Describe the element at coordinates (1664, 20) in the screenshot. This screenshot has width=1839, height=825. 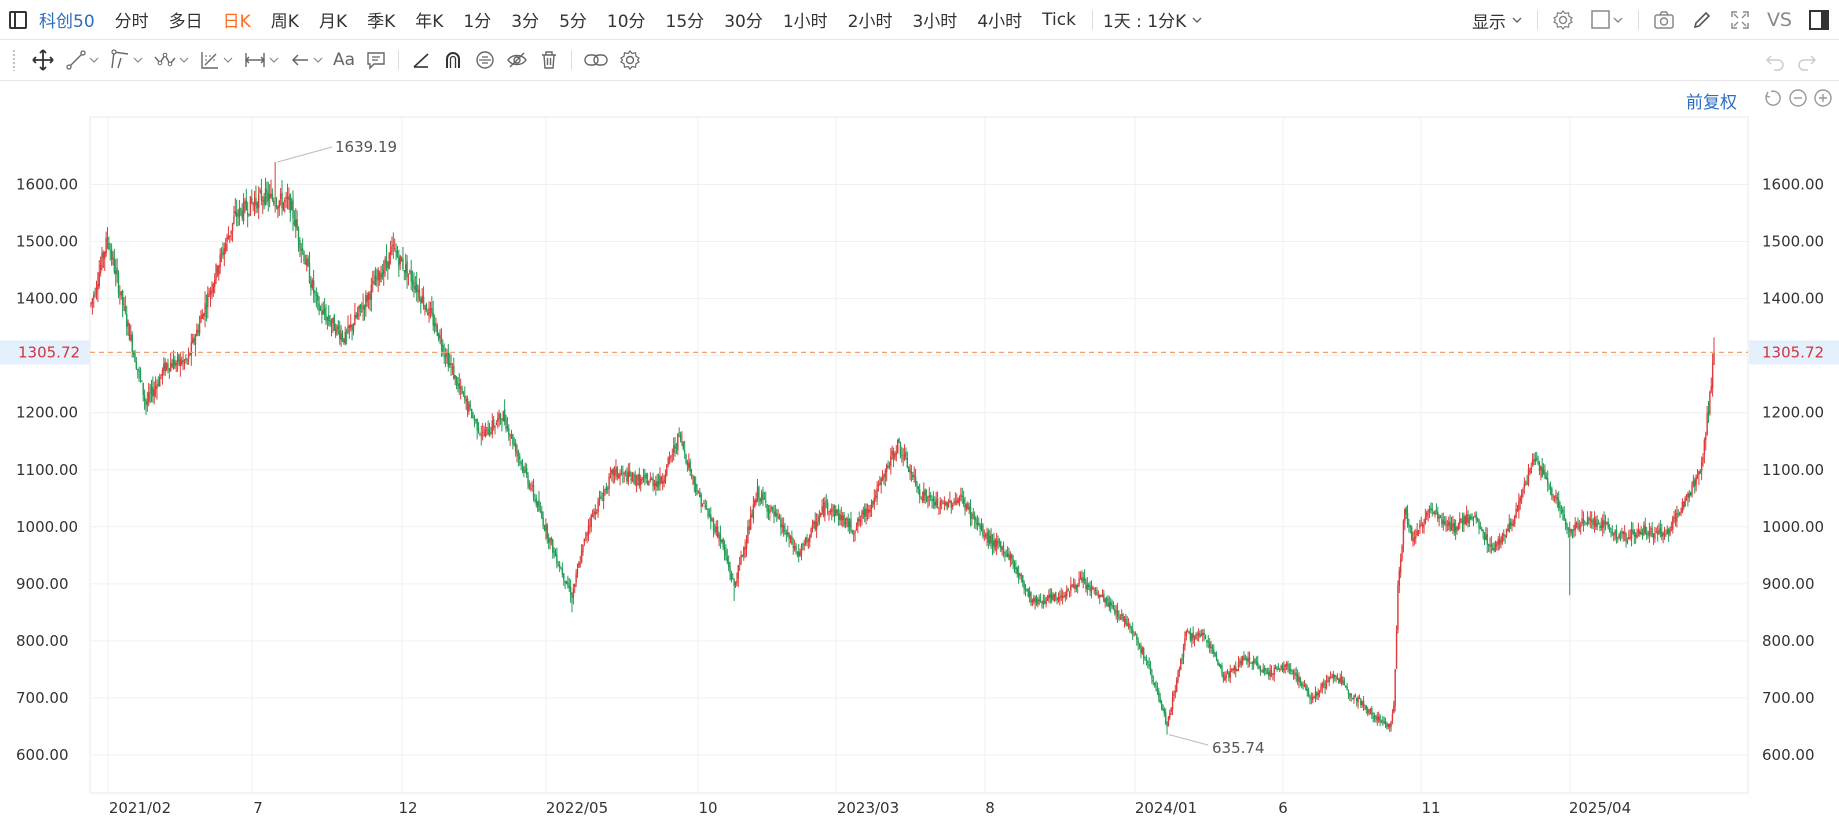
I see `camera-icon` at that location.